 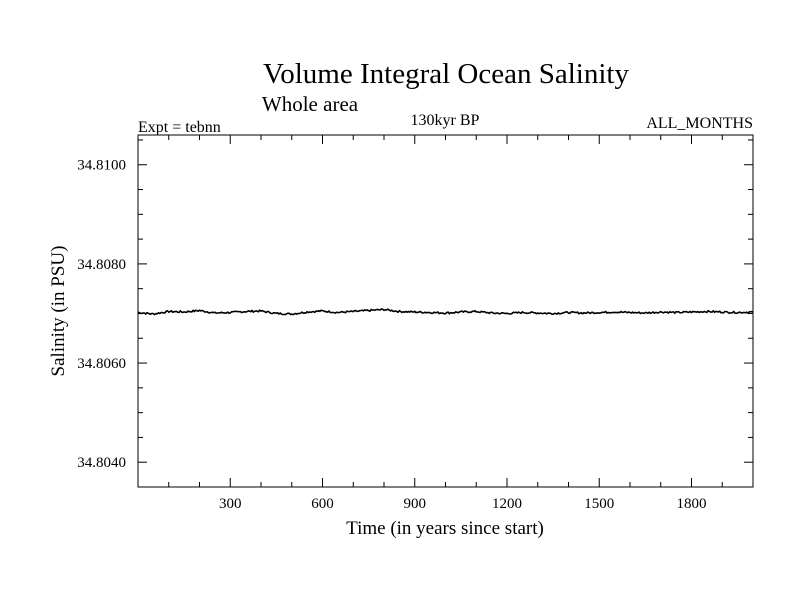 What do you see at coordinates (310, 104) in the screenshot?
I see `chart-subtitle: Whole area` at bounding box center [310, 104].